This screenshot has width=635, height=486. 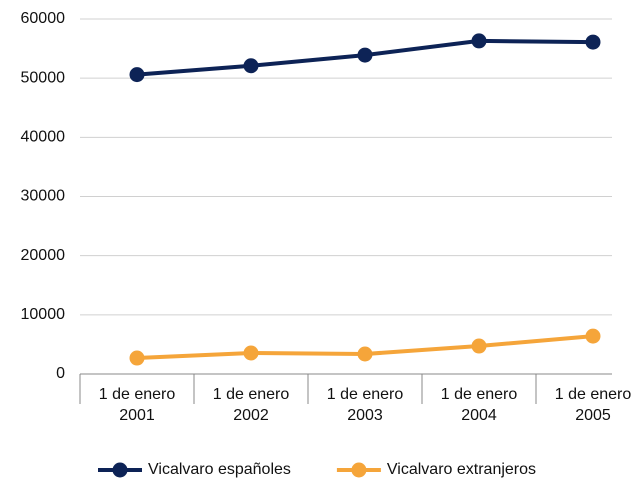 What do you see at coordinates (43, 196) in the screenshot?
I see `y-tick-label: 30000` at bounding box center [43, 196].